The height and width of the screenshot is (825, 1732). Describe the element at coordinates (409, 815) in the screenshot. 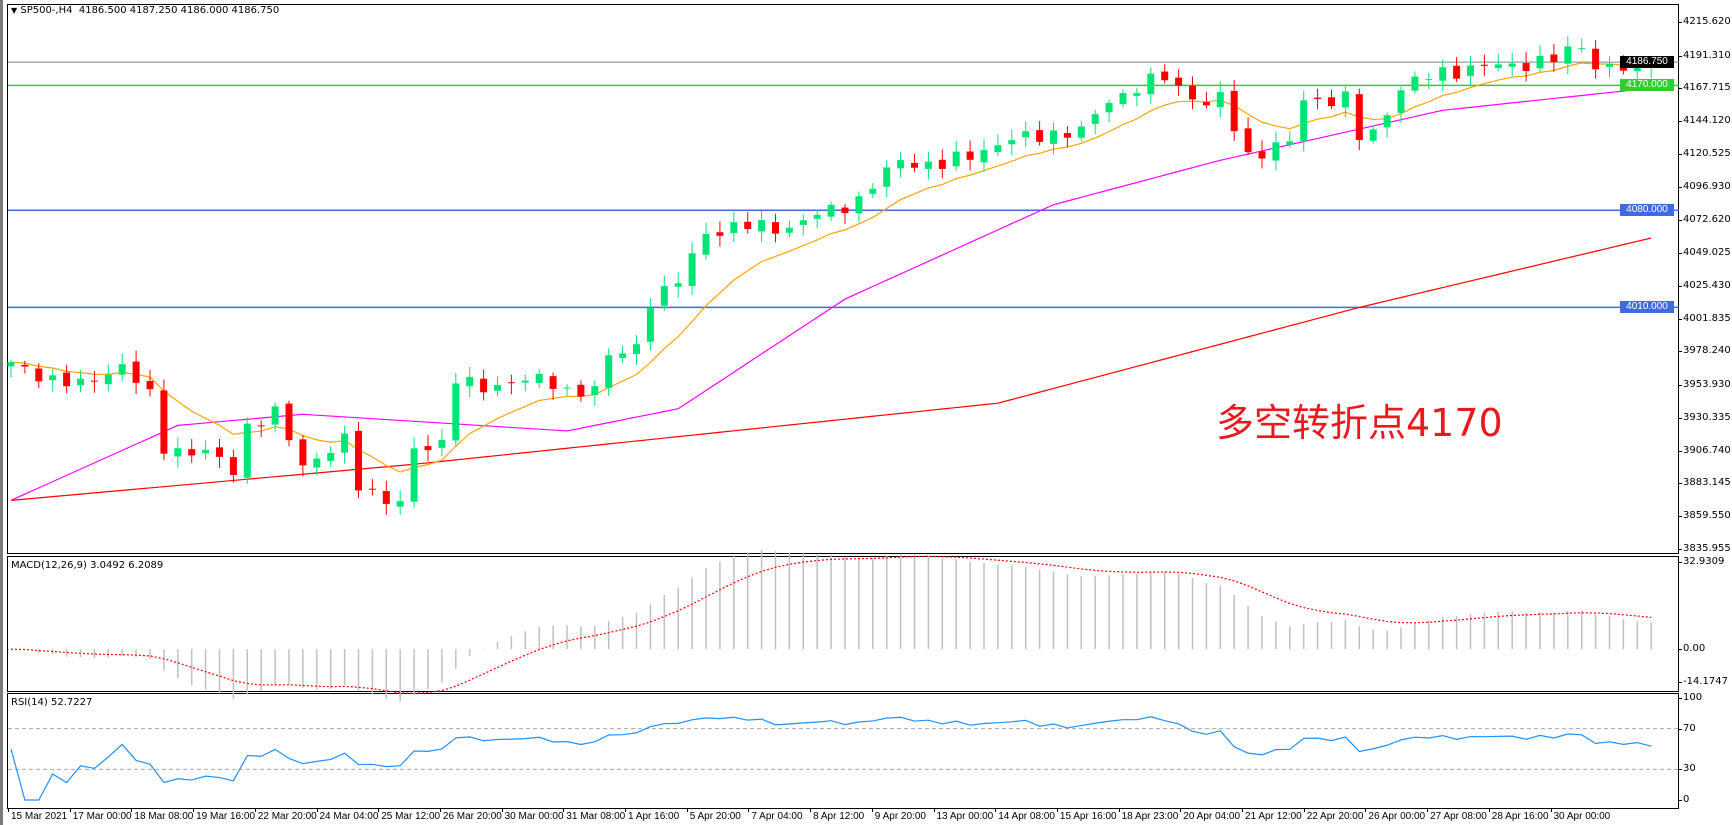

I see `time-label: 25 Mar 12:00` at that location.